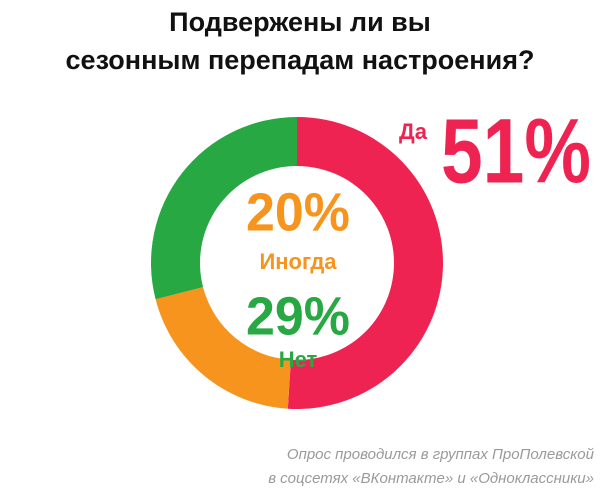 The height and width of the screenshot is (498, 600). Describe the element at coordinates (298, 212) in the screenshot. I see `value-label: 20%` at that location.